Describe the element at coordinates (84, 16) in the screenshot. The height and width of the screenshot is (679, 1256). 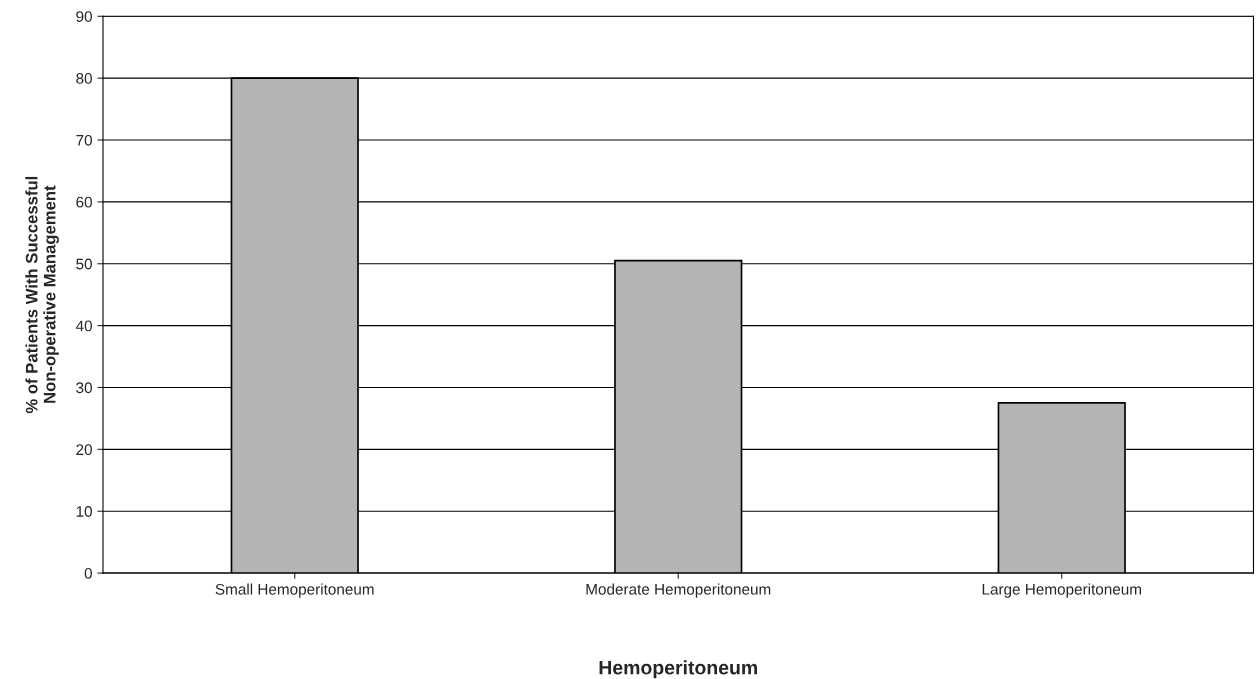
I see `y-tick-label: 90` at that location.